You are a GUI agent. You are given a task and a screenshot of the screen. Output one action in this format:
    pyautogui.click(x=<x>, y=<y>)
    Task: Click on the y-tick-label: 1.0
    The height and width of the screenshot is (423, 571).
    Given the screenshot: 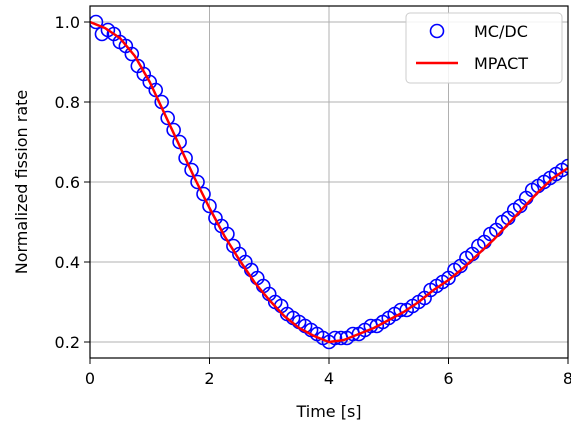 What is the action you would take?
    pyautogui.click(x=67, y=22)
    